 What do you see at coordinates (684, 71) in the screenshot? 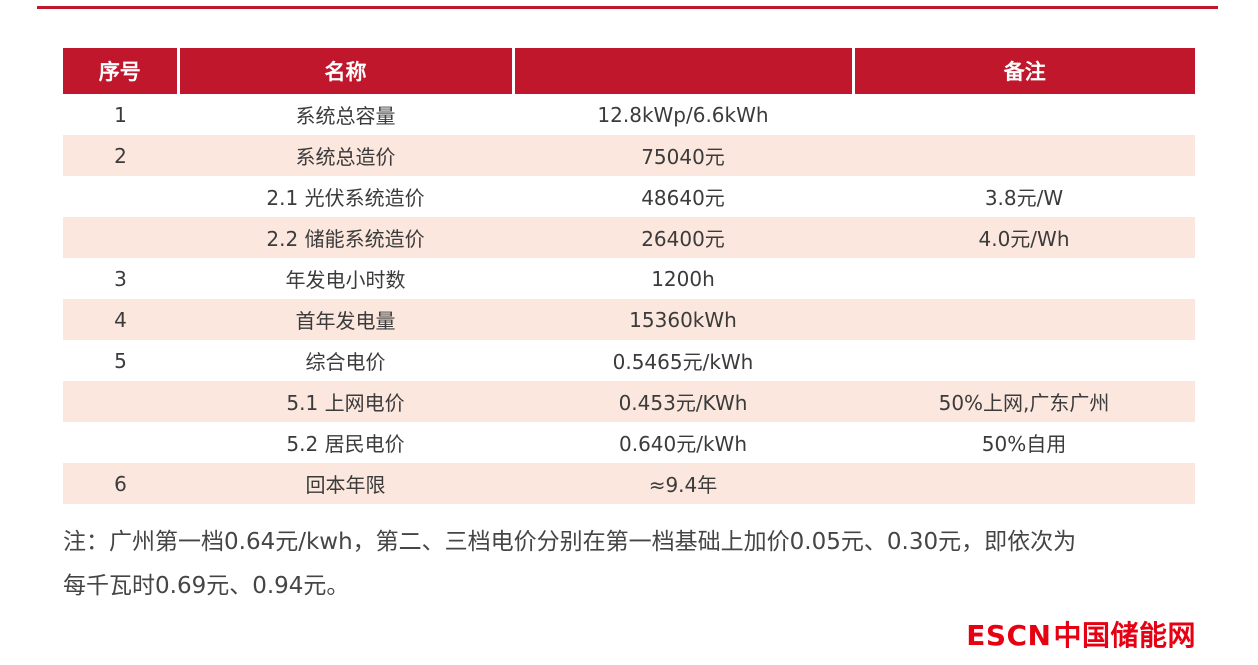
I see `header-cell-value` at bounding box center [684, 71].